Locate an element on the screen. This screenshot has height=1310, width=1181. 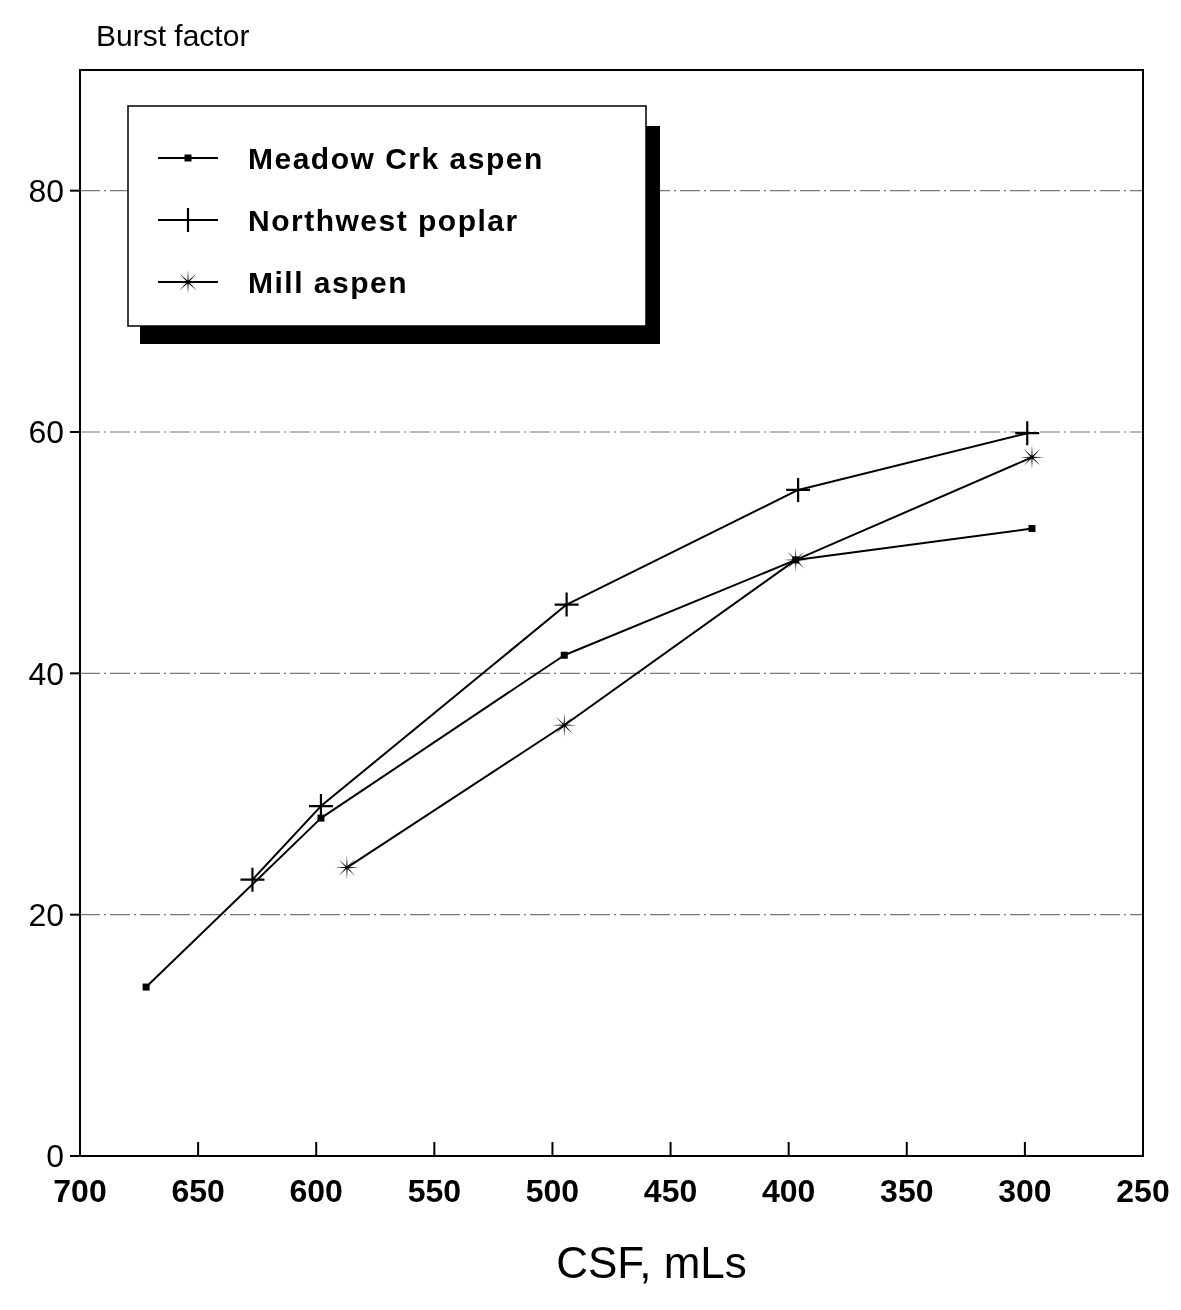
x-tick-label: 450 is located at coordinates (670, 1191).